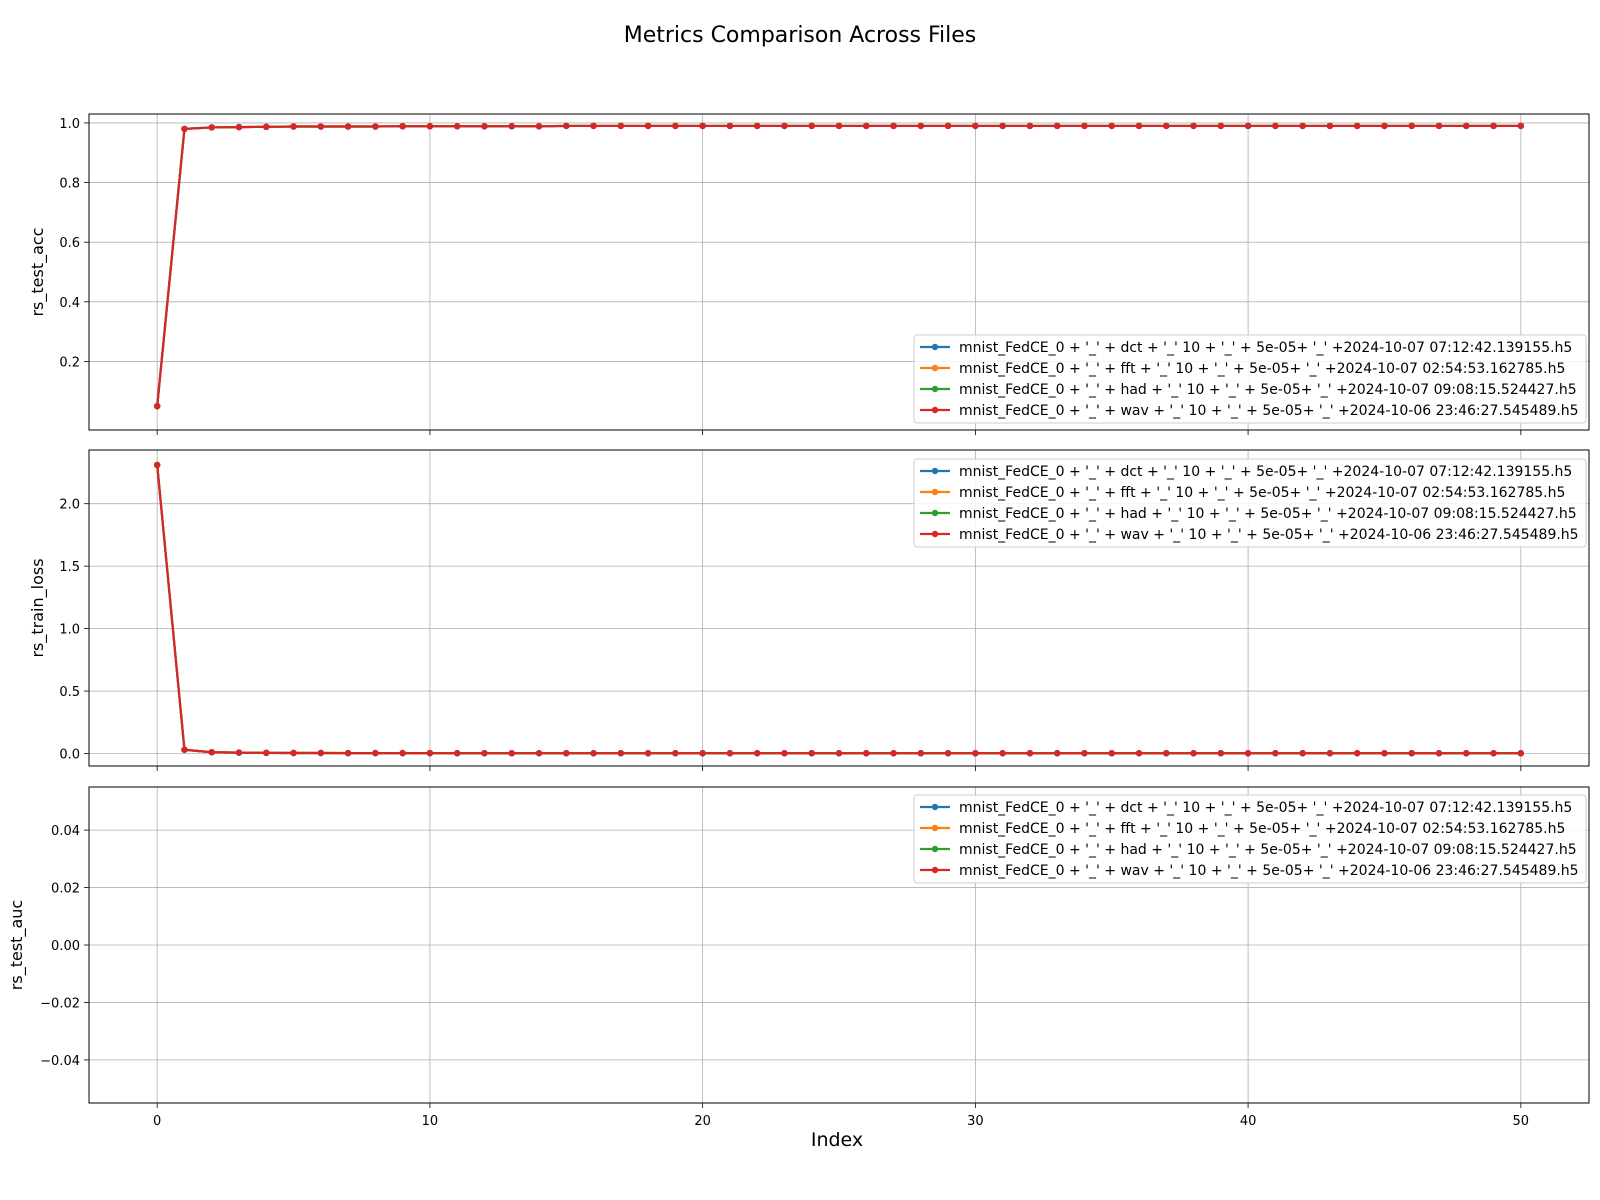 Image resolution: width=1600 pixels, height=1200 pixels. I want to click on y-tick-label: 0.00, so click(65, 946).